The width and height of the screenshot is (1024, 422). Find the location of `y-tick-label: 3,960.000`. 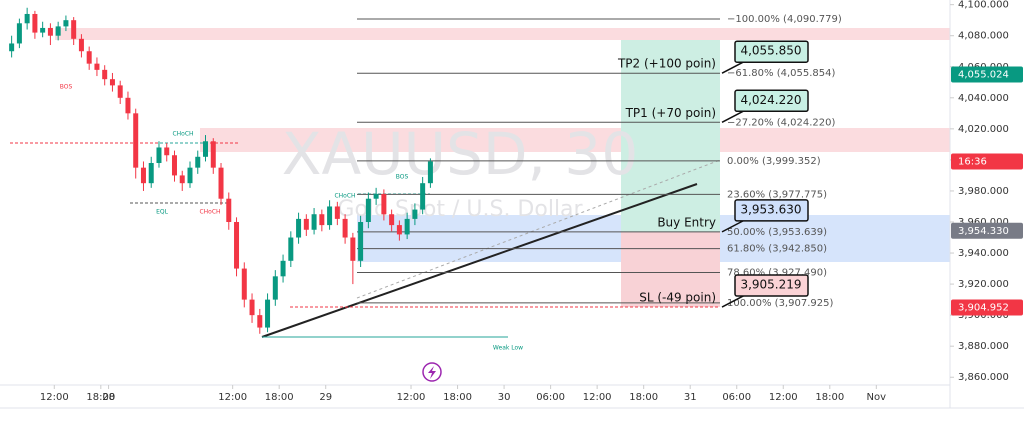

y-tick-label: 3,960.000 is located at coordinates (983, 222).